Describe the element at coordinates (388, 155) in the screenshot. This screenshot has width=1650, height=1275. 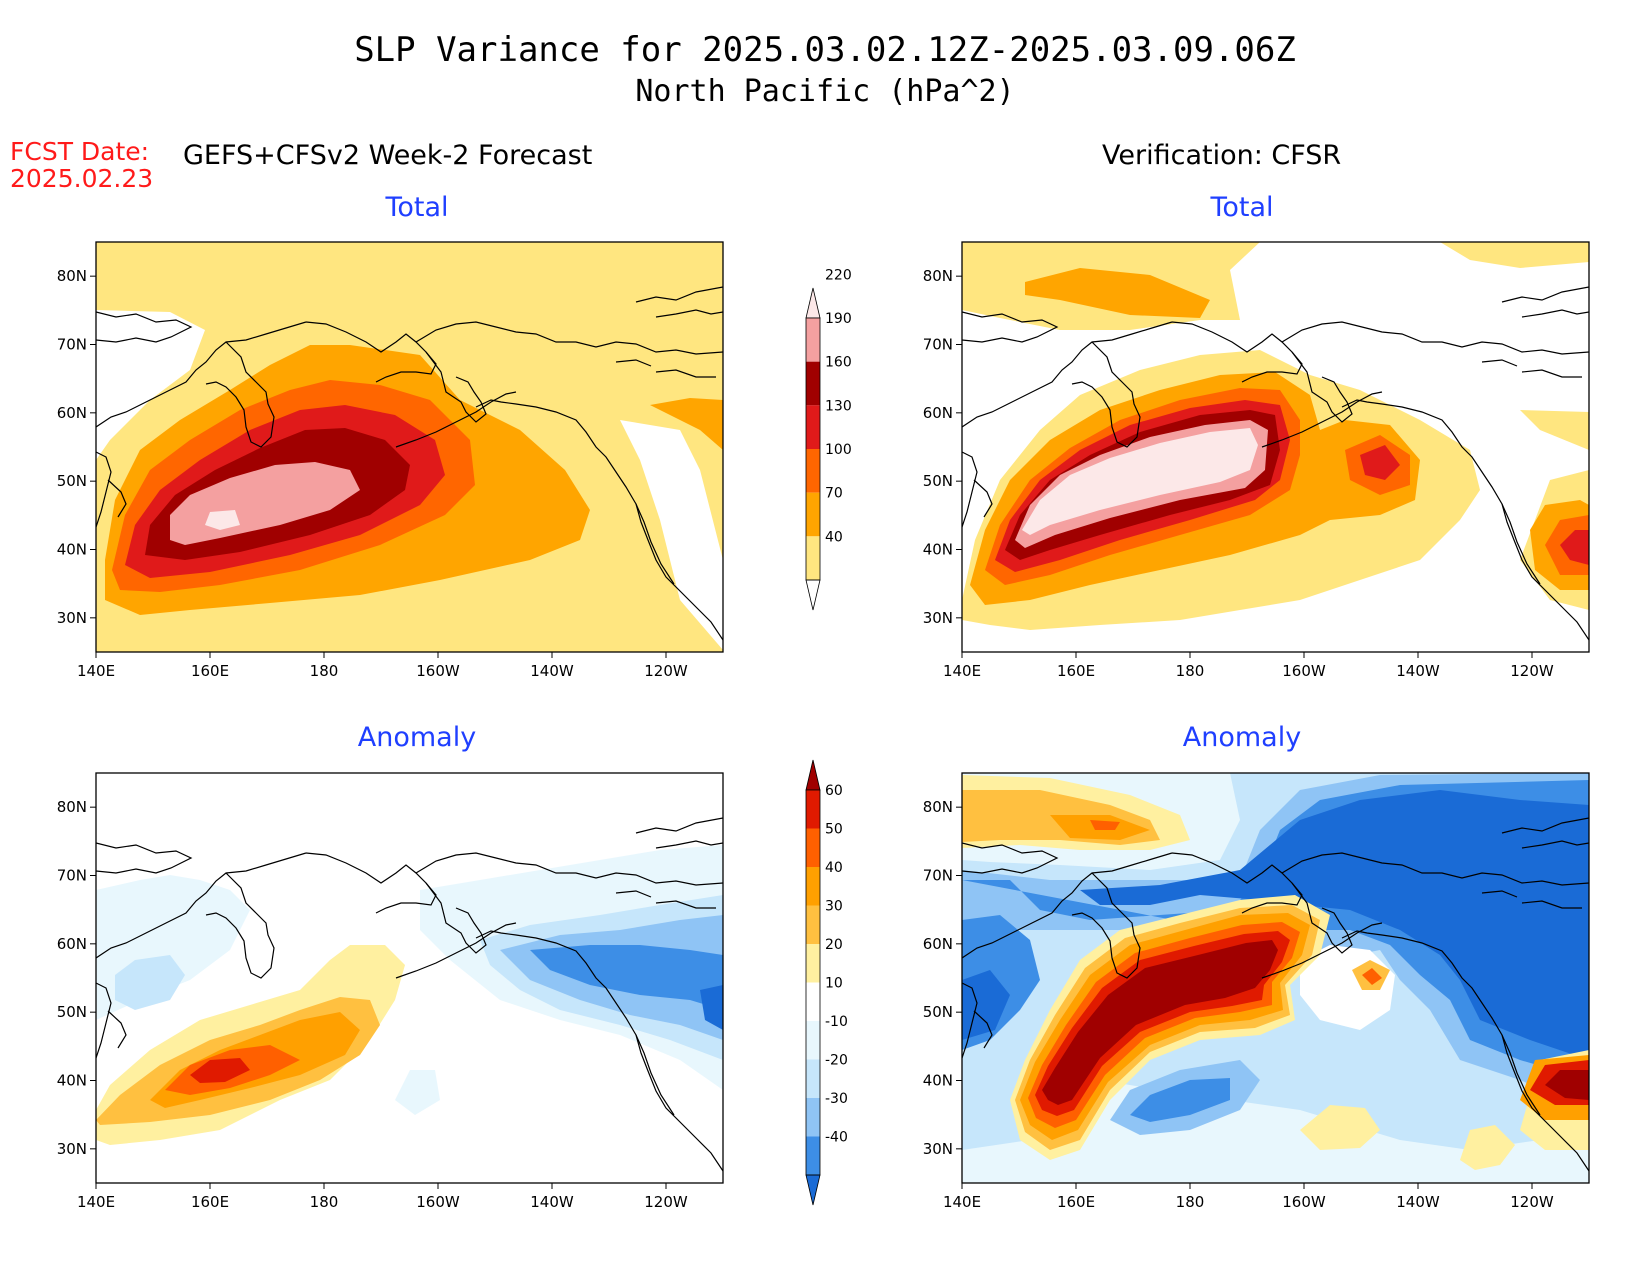
I see `forecast-heading: GEFS+CFSv2 Week-2 Forecast` at that location.